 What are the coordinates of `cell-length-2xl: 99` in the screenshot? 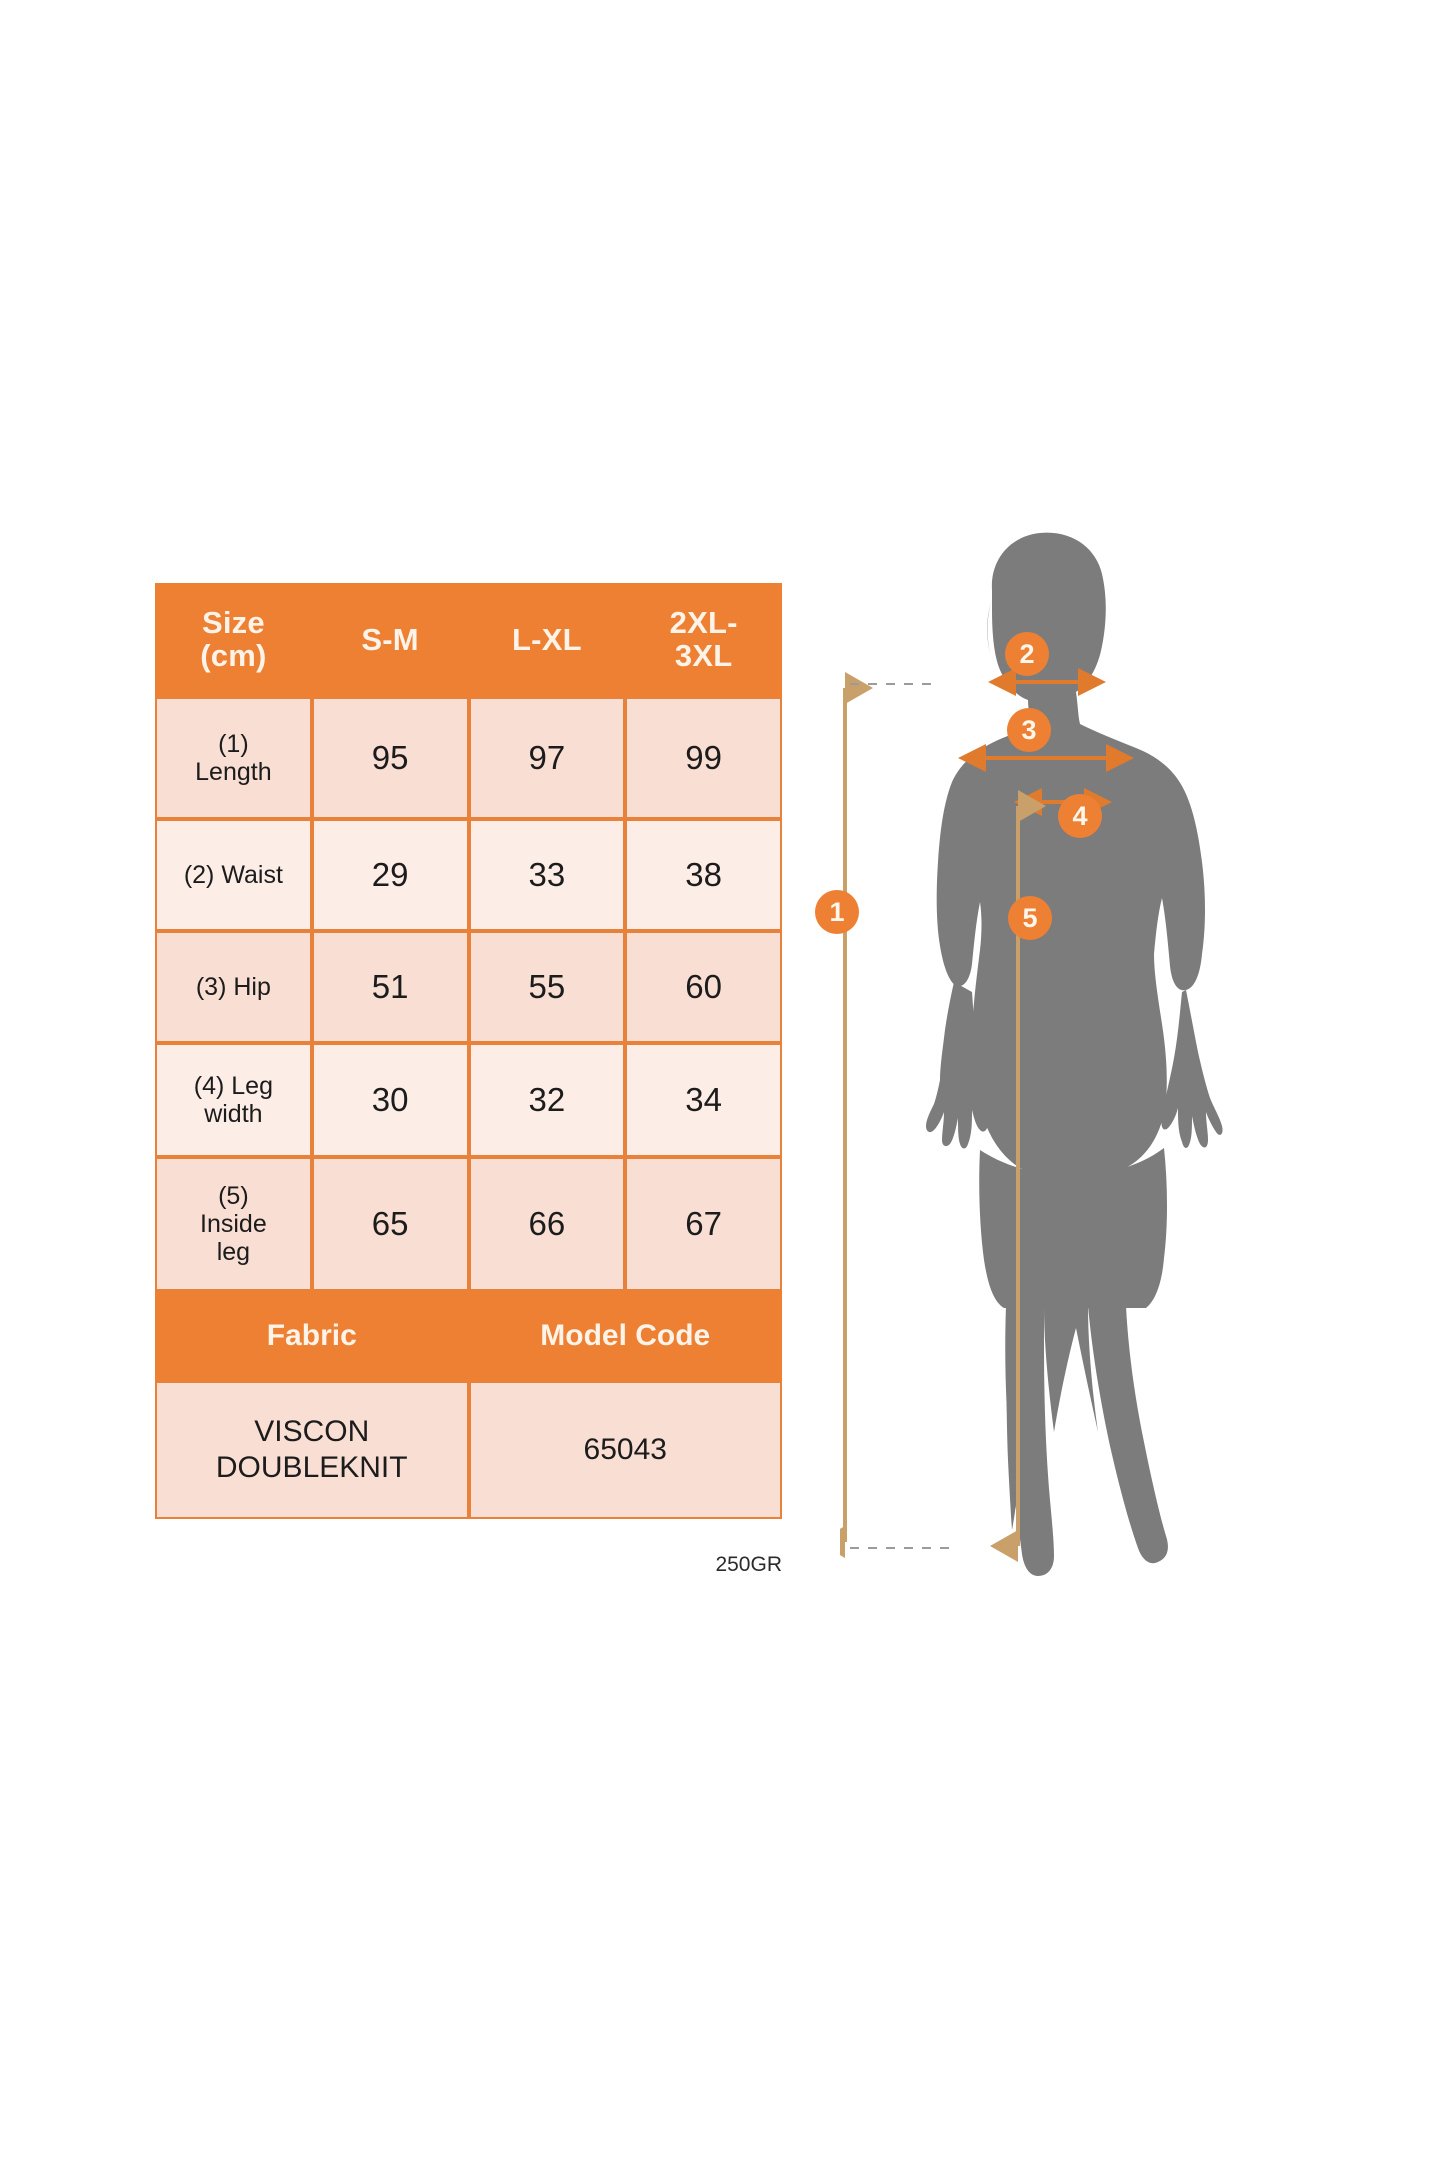 It's located at (703, 758).